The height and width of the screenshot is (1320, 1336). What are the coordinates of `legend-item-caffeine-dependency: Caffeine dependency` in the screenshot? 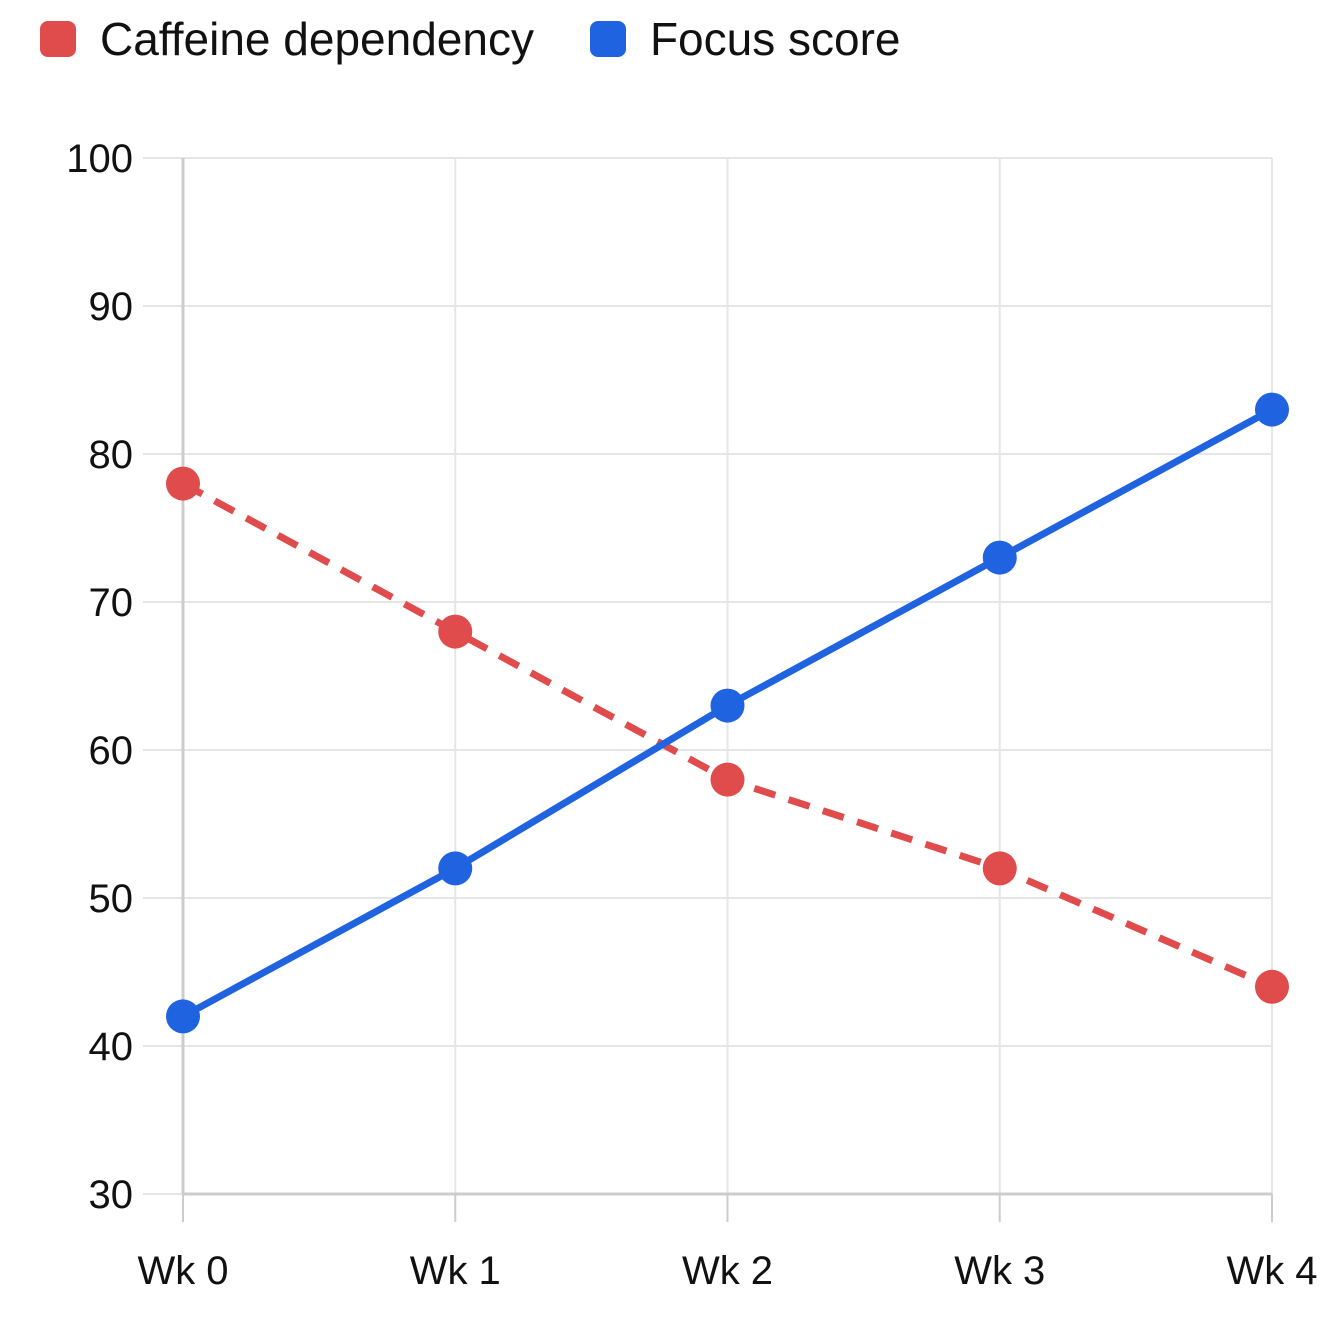 It's located at (287, 39).